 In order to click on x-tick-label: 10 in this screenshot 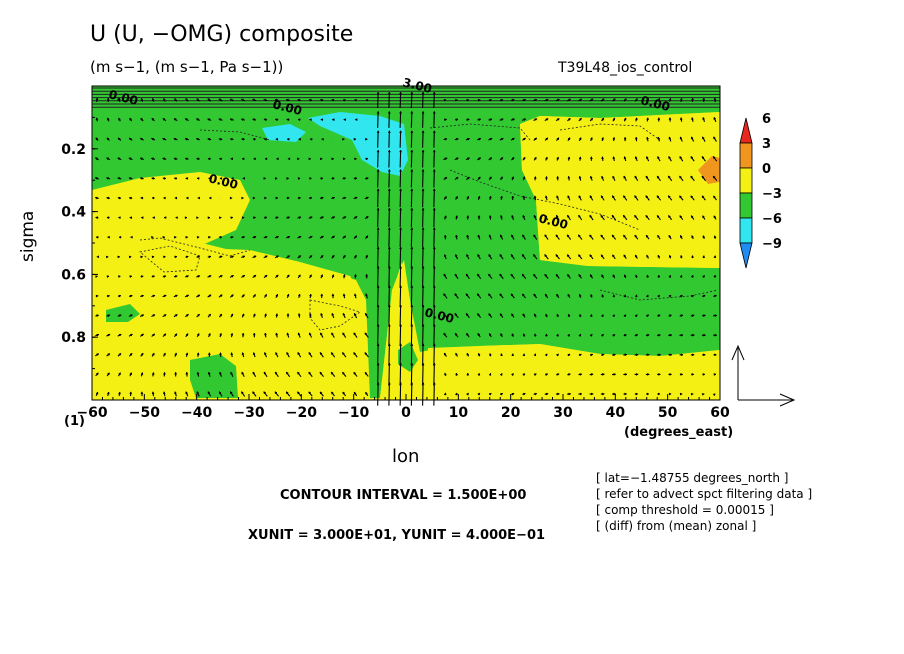, I will do `click(459, 413)`.